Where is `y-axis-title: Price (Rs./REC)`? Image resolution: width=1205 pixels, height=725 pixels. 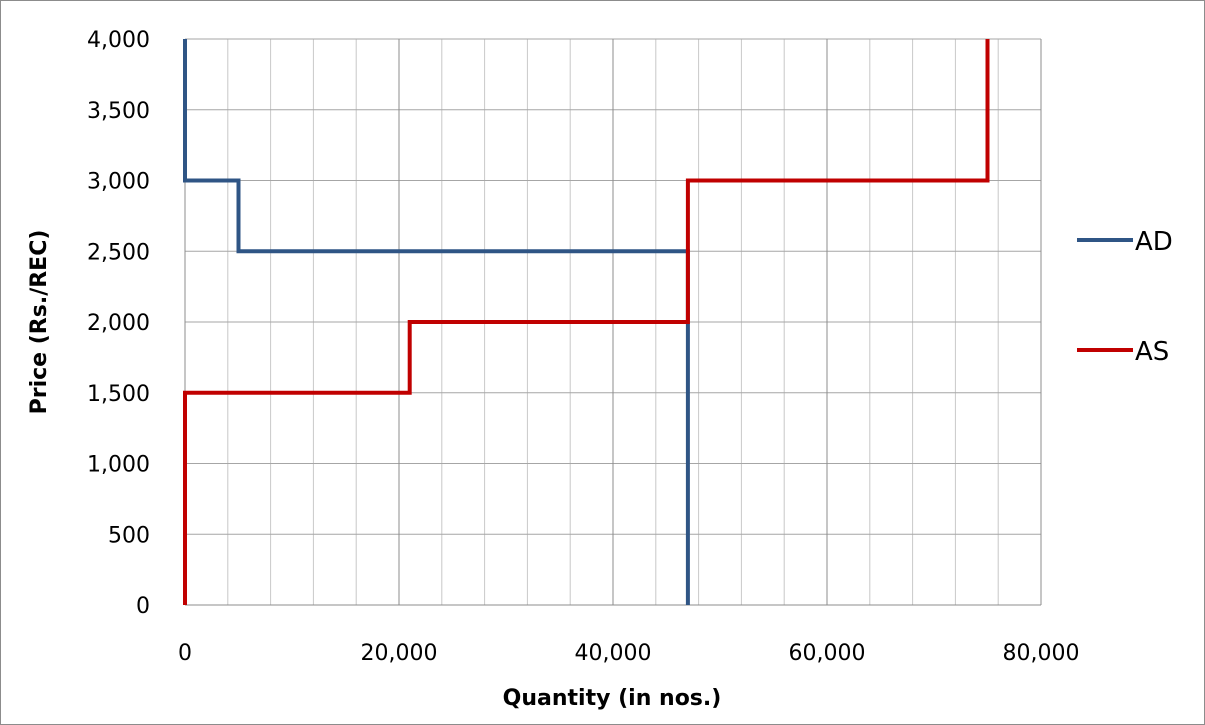 y-axis-title: Price (Rs./REC) is located at coordinates (39, 322).